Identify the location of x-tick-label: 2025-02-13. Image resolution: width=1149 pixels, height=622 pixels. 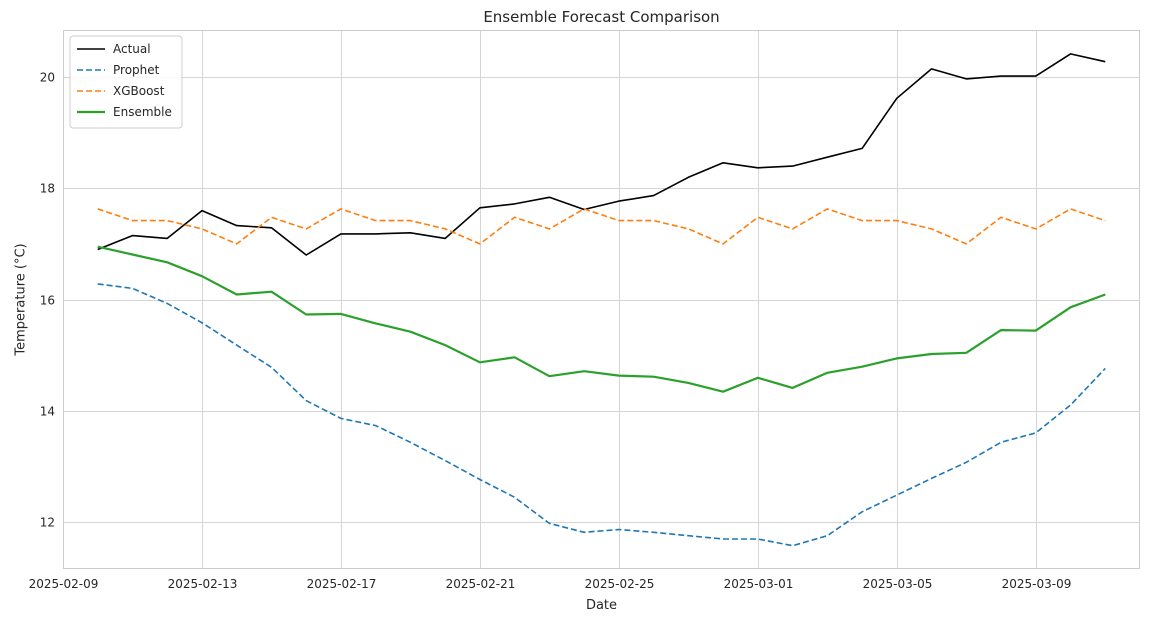
(203, 584).